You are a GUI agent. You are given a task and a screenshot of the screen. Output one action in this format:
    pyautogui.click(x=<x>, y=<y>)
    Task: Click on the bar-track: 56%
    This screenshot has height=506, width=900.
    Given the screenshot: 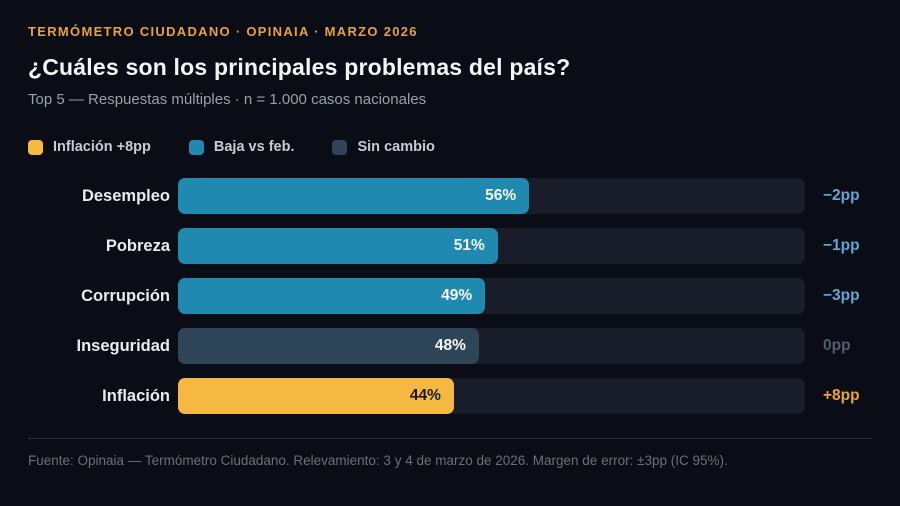 What is the action you would take?
    pyautogui.click(x=491, y=196)
    